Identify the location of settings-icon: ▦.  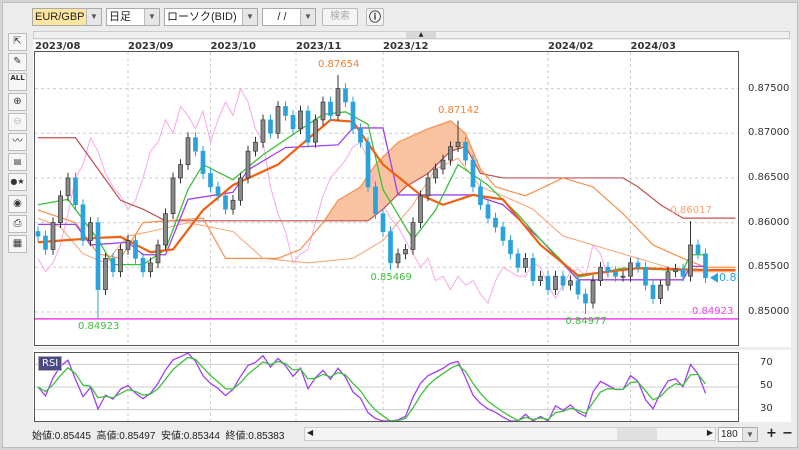
(17, 243).